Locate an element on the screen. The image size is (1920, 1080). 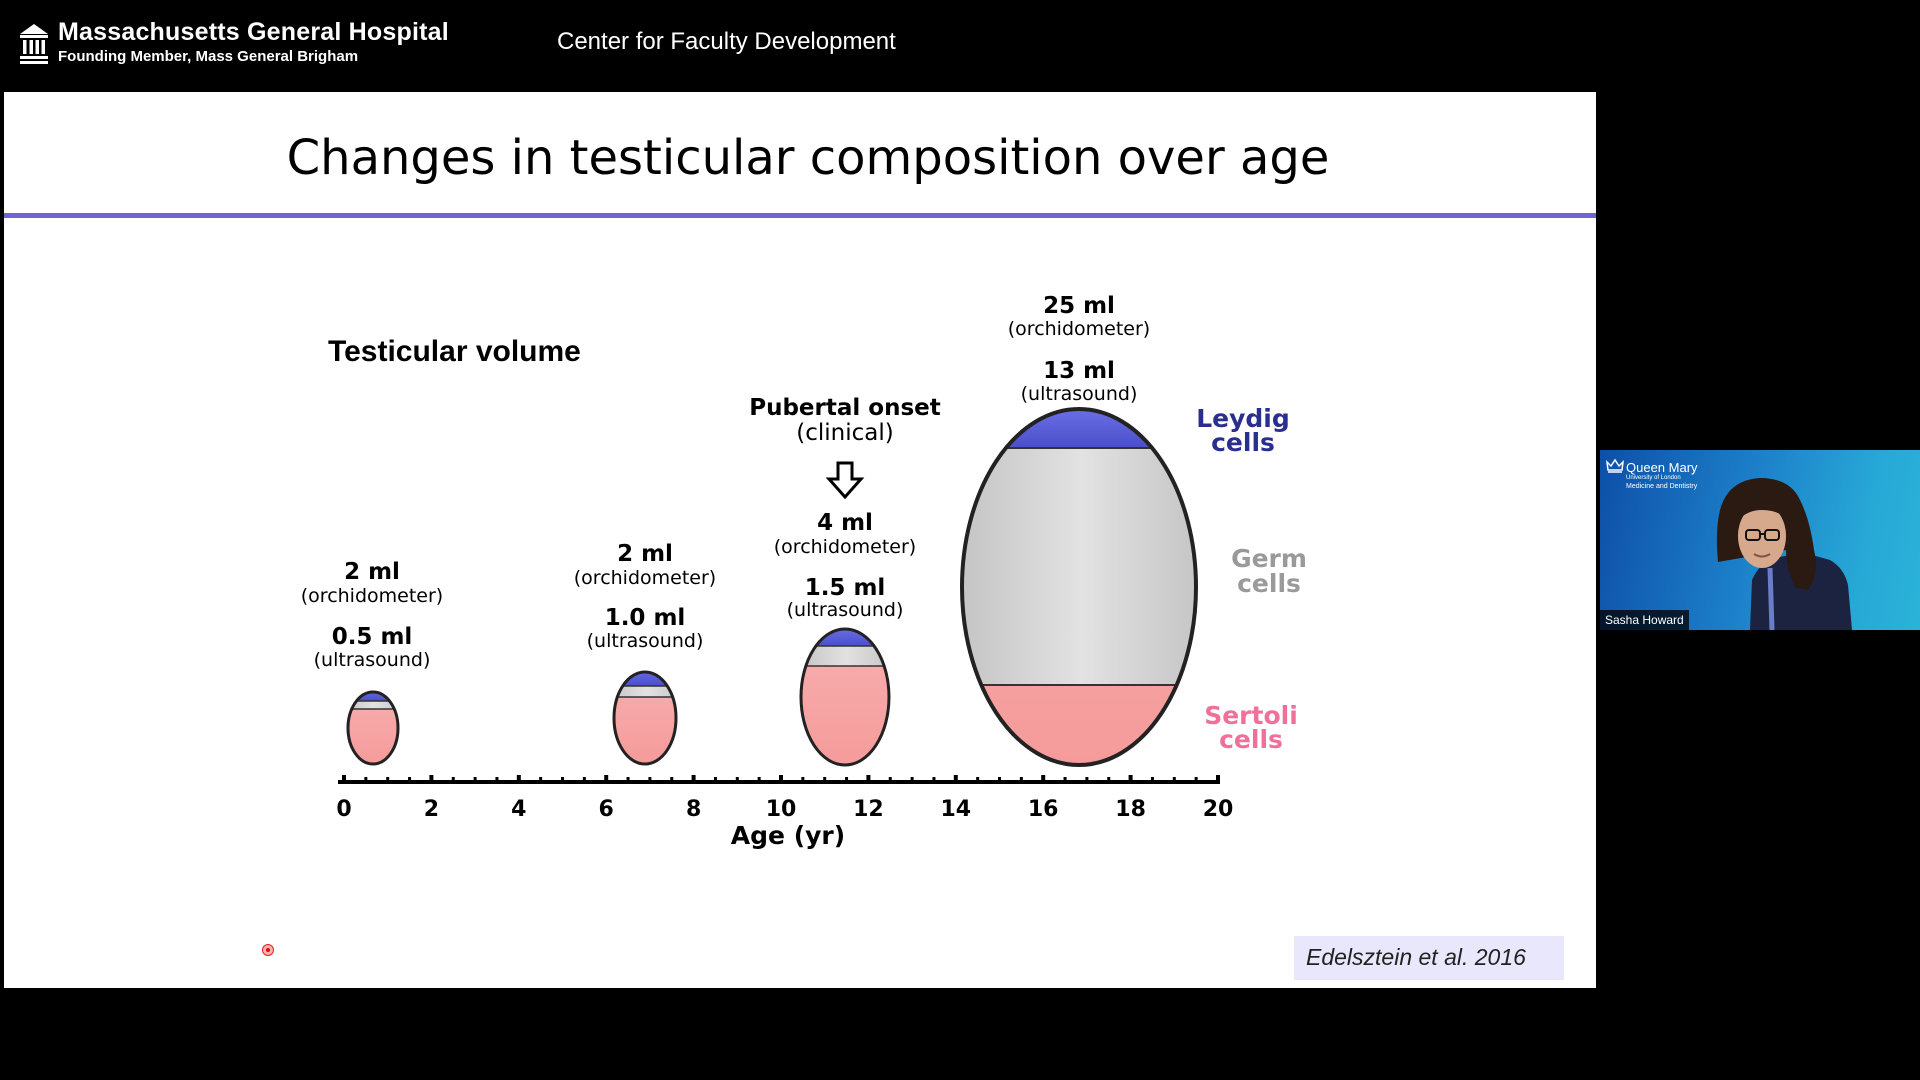
axis-tick-label: 18 is located at coordinates (1130, 809).